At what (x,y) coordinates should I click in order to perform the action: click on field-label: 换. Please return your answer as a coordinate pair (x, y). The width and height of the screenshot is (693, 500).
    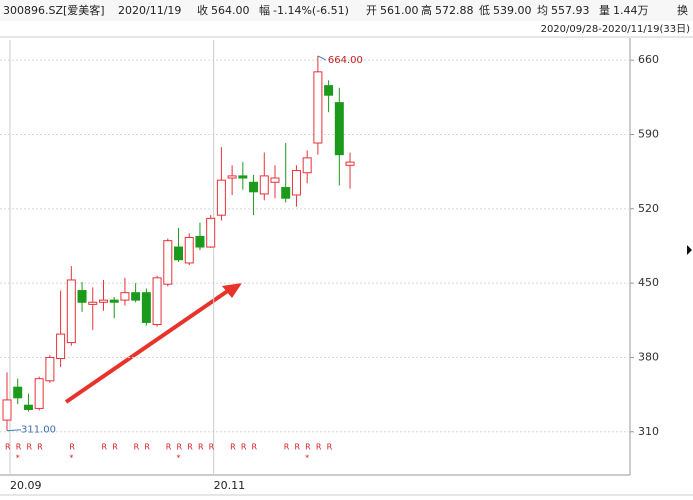
    Looking at the image, I should click on (682, 10).